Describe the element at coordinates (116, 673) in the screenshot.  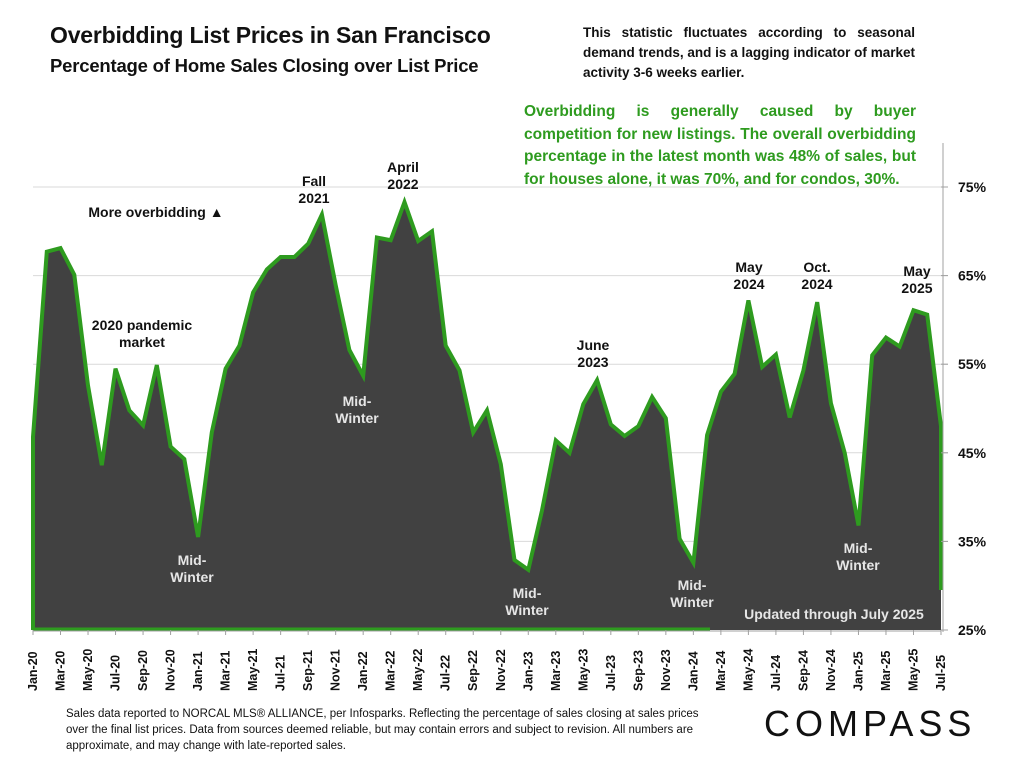
I see `x-tick-label: Jul-20` at that location.